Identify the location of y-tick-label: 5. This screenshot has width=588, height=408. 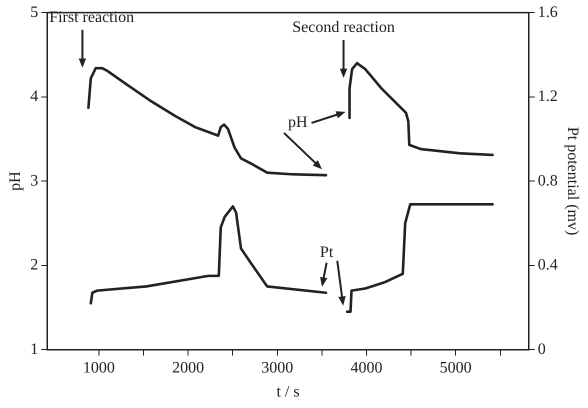
(34, 12).